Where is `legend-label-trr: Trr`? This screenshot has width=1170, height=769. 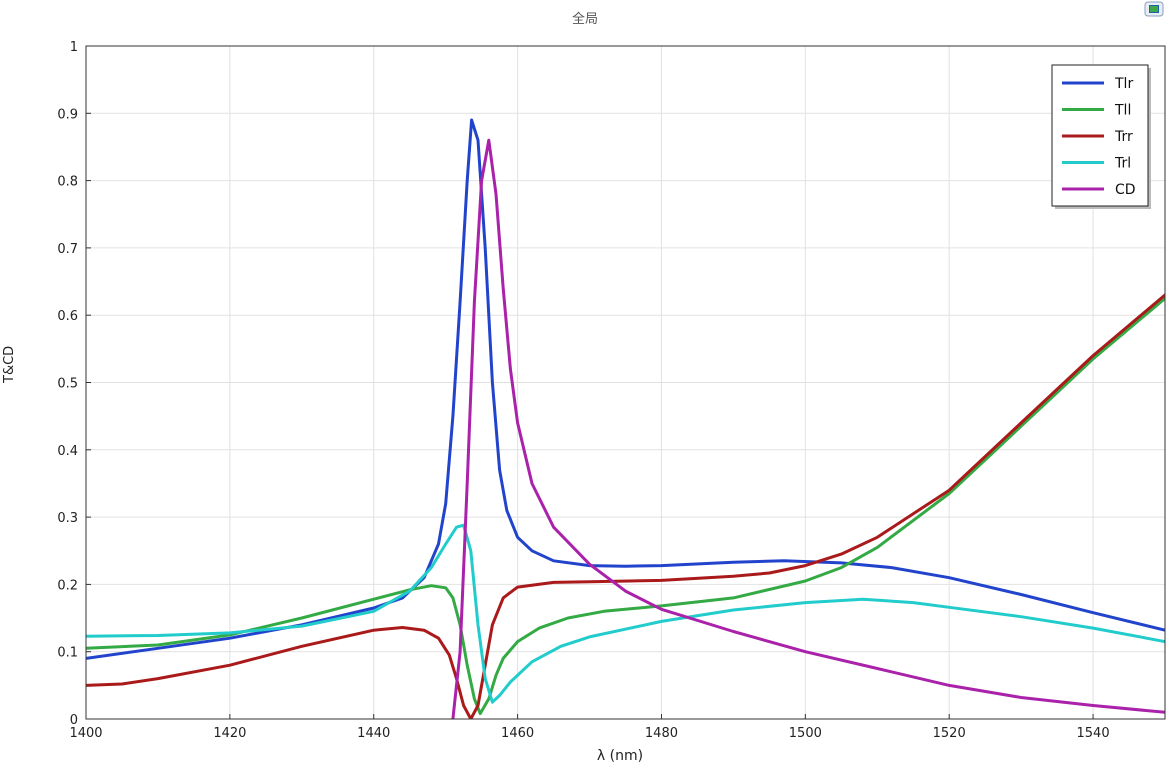 legend-label-trr: Trr is located at coordinates (1123, 137).